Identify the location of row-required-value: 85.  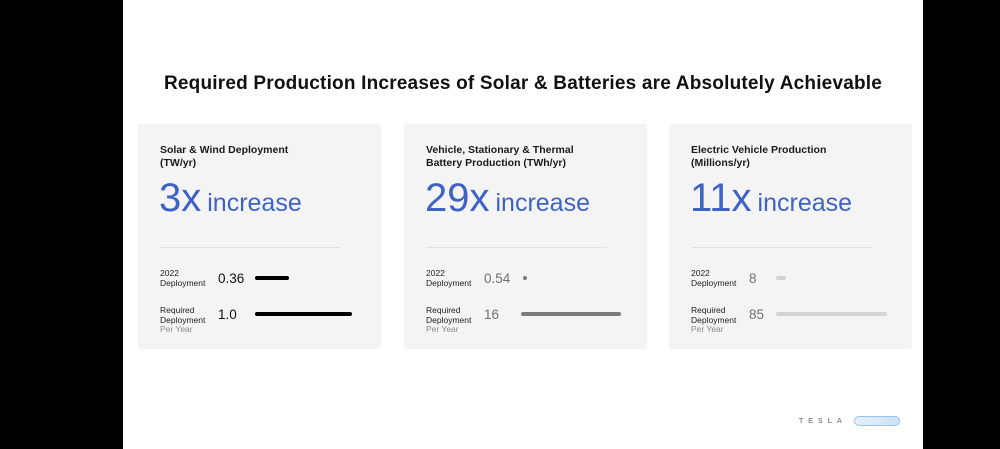
(757, 314).